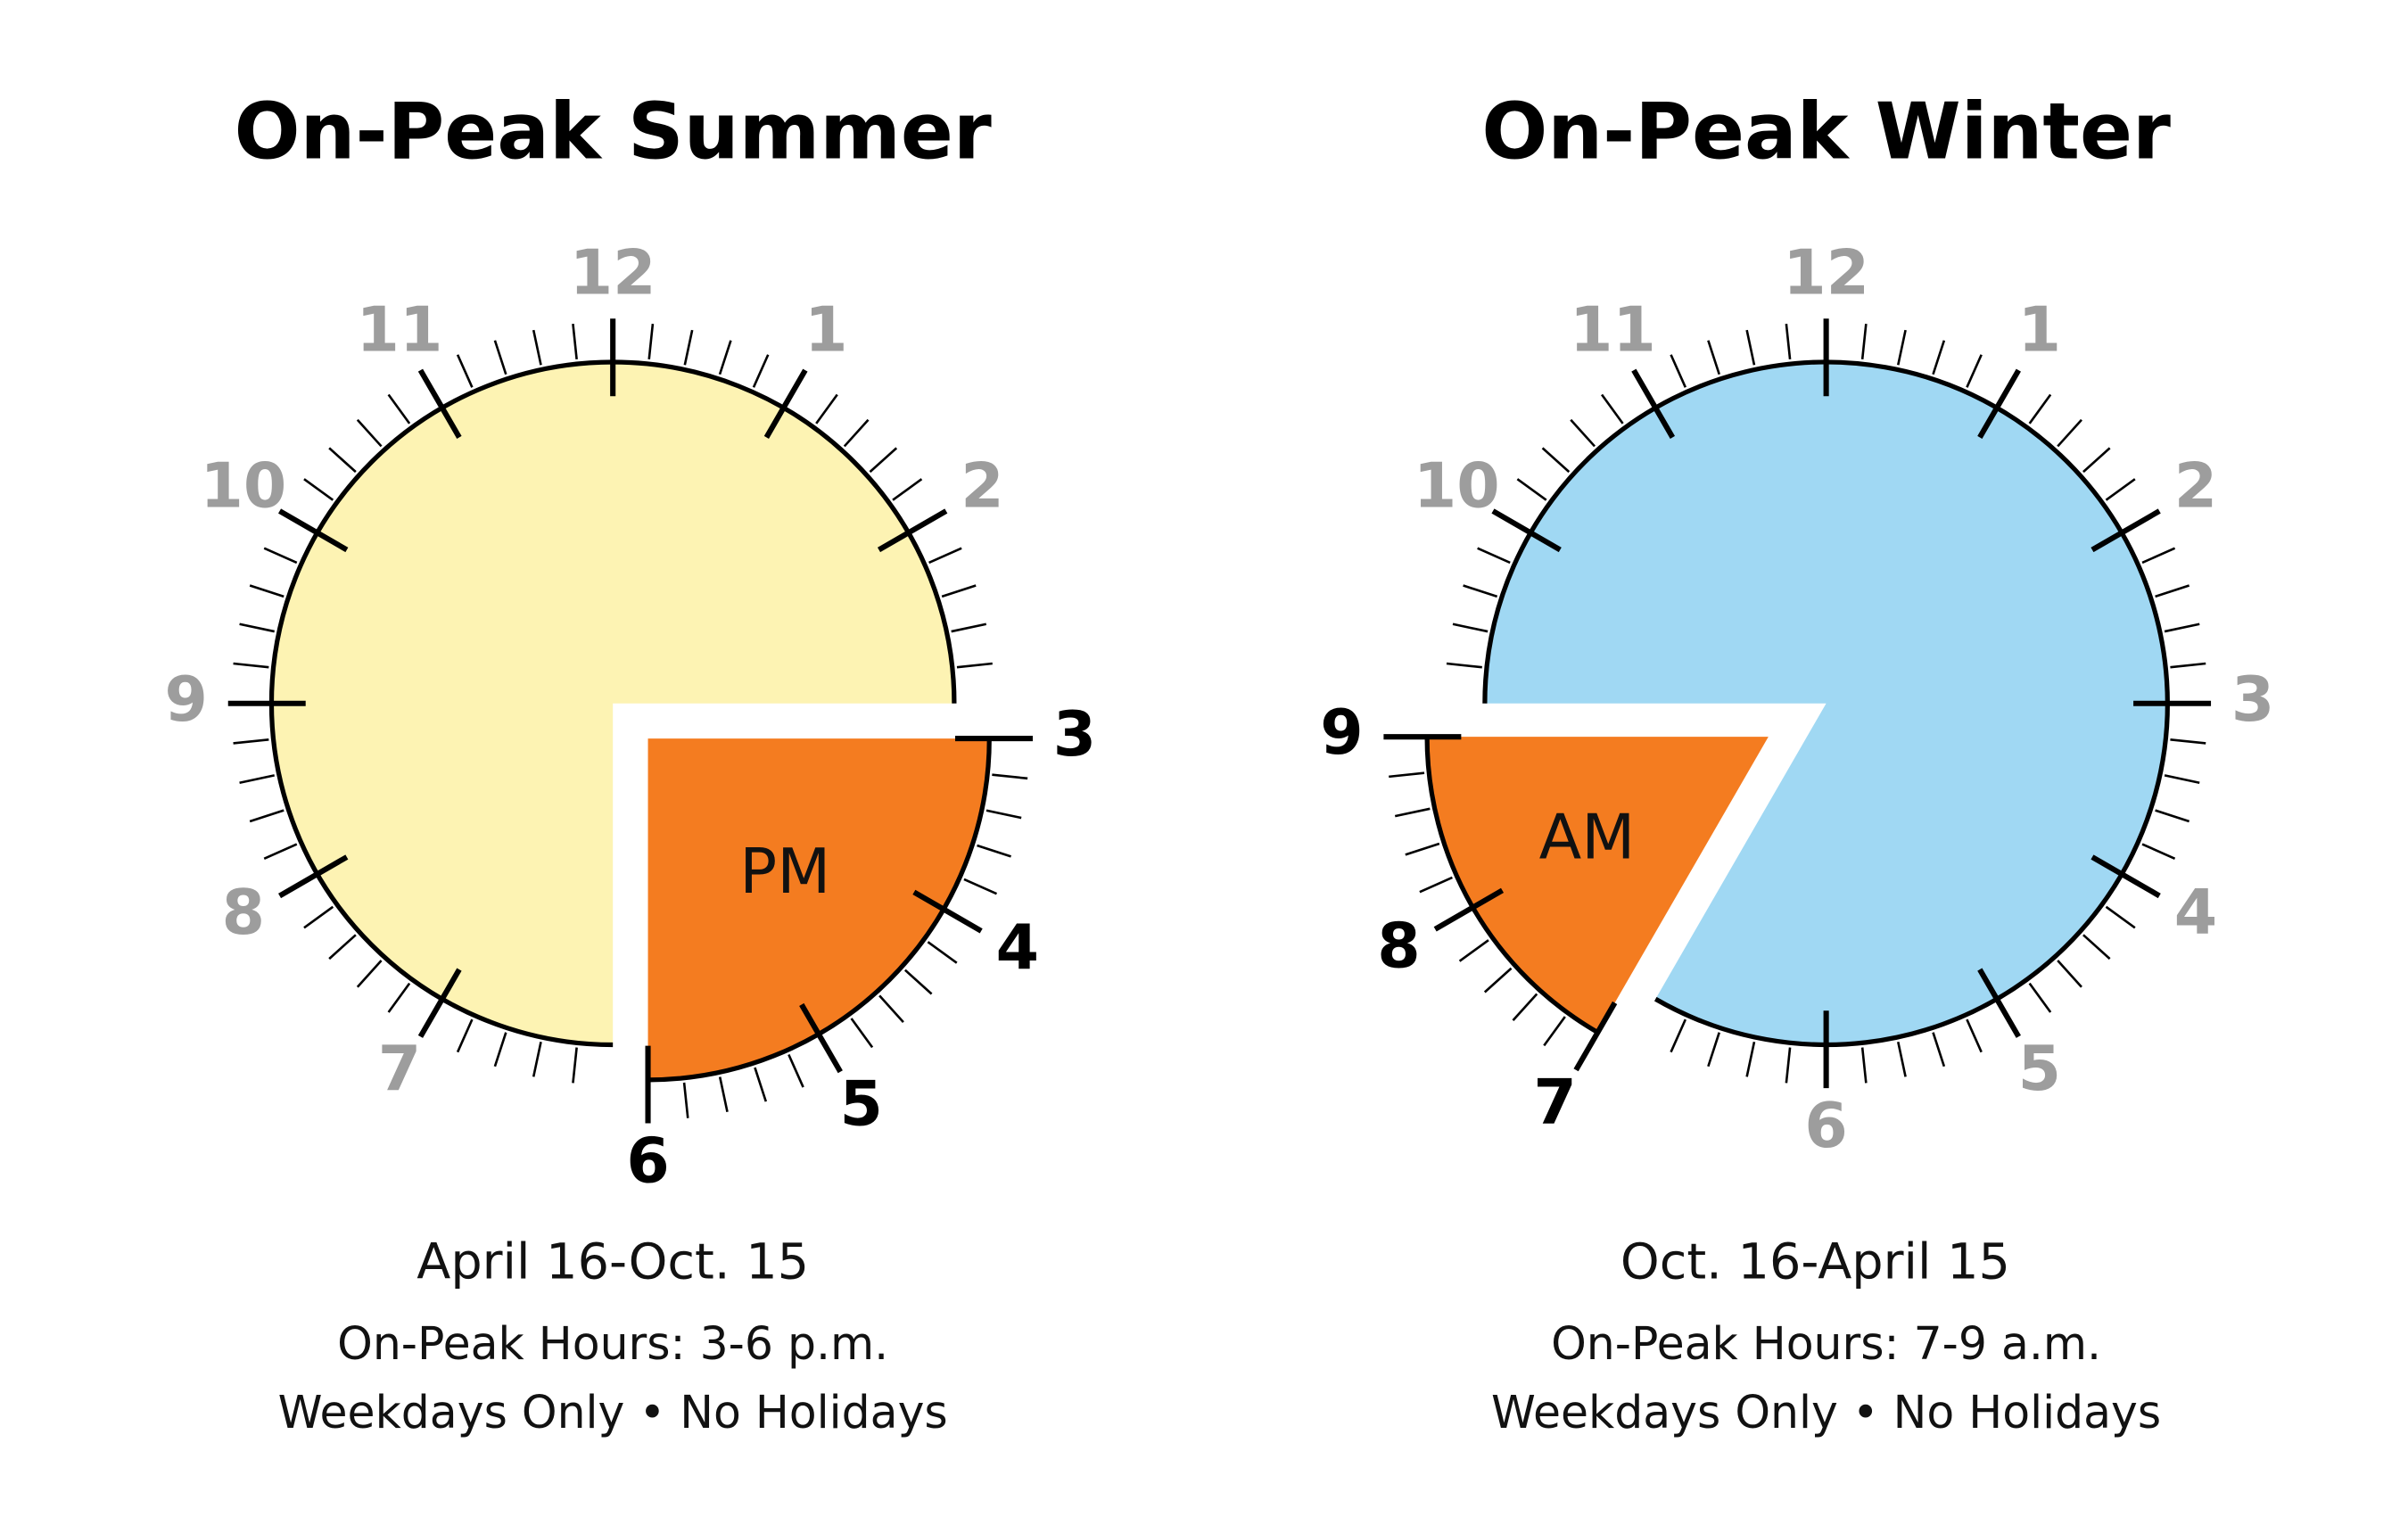 This screenshot has height=1517, width=2408. Describe the element at coordinates (612, 1262) in the screenshot. I see `date-range: April 16-Oct. 15` at that location.